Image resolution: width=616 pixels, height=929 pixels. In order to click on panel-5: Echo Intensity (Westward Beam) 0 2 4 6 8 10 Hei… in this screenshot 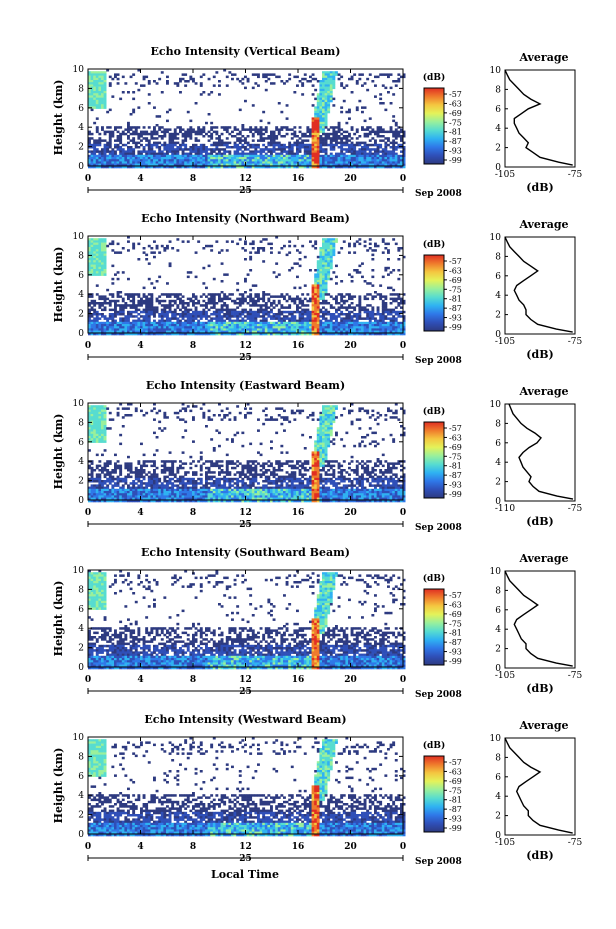, I will do `click(317, 790)`.